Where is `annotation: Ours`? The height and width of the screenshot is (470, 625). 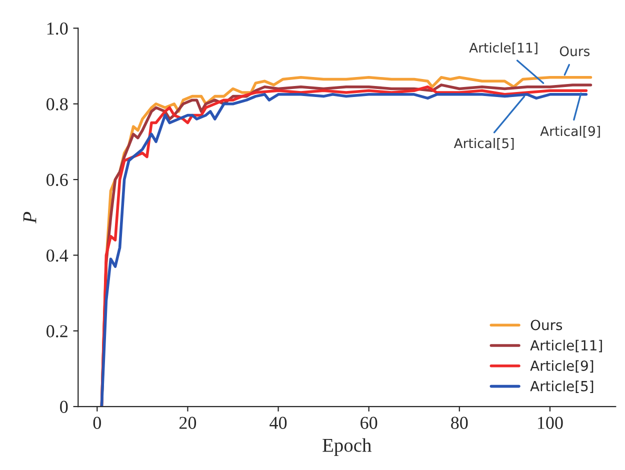 annotation: Ours is located at coordinates (575, 51).